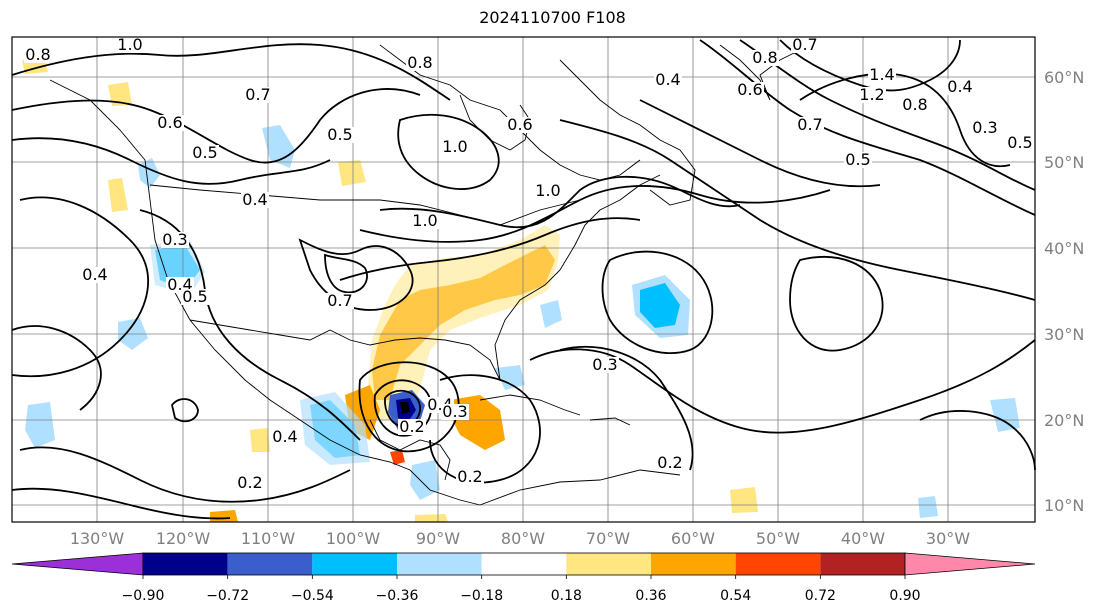 The image size is (1105, 615). I want to click on contour-label: 0.2, so click(469, 476).